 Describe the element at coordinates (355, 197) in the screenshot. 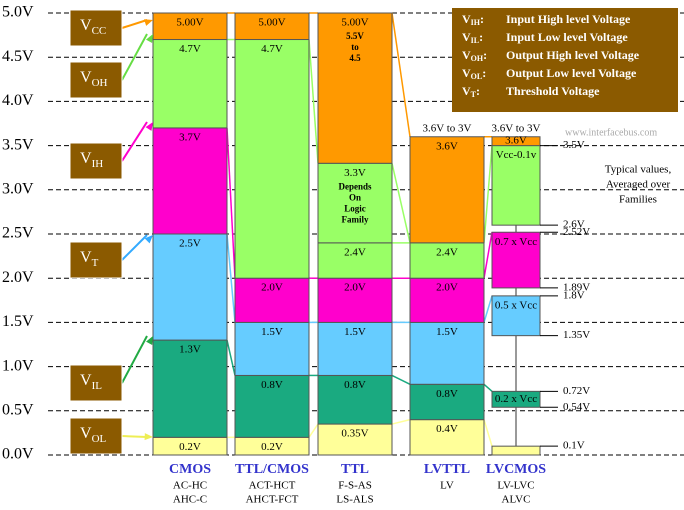

I see `segment-note: On` at that location.